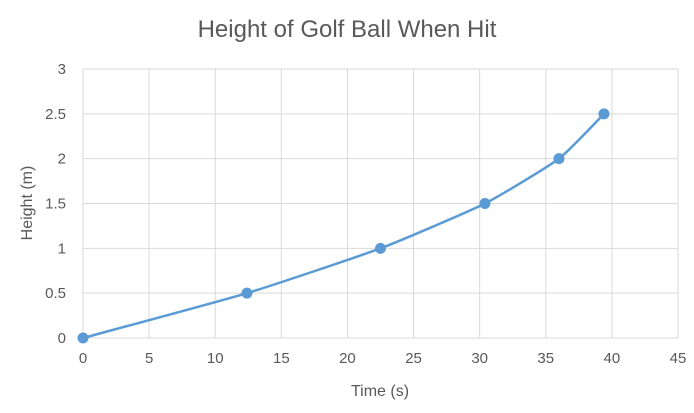  What do you see at coordinates (380, 391) in the screenshot?
I see `x-axis-label: Time (s)` at bounding box center [380, 391].